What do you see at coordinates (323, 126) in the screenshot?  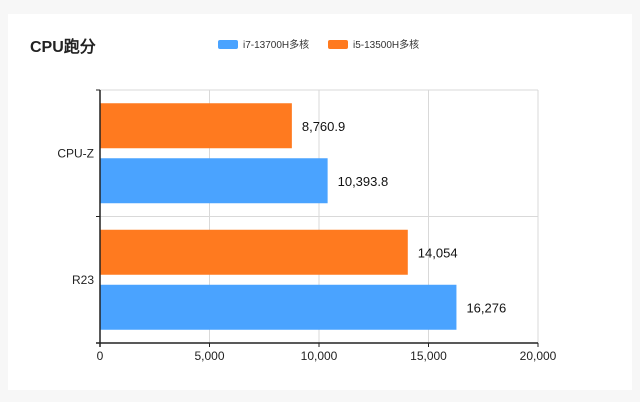 I see `data-label-cpu-z-series-2: 8,760.9` at bounding box center [323, 126].